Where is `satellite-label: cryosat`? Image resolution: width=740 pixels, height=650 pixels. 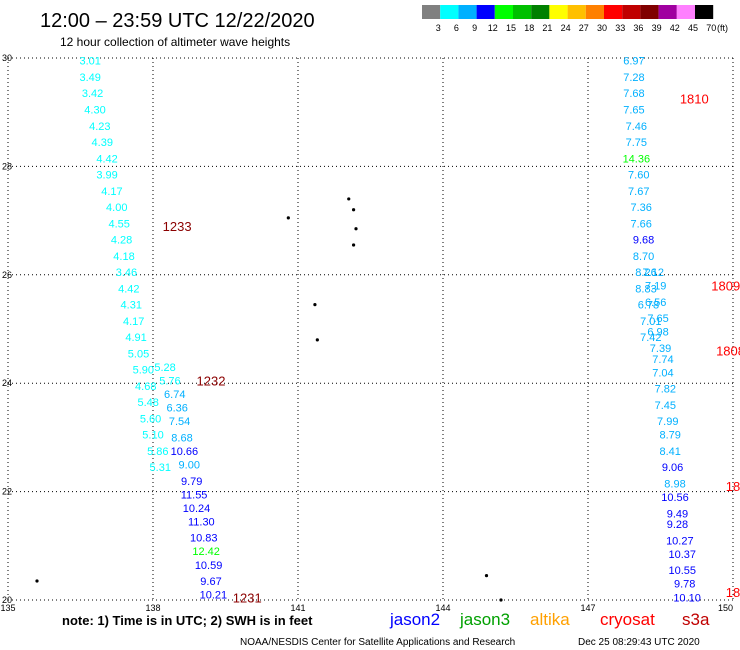
satellite-label: cryosat is located at coordinates (627, 619).